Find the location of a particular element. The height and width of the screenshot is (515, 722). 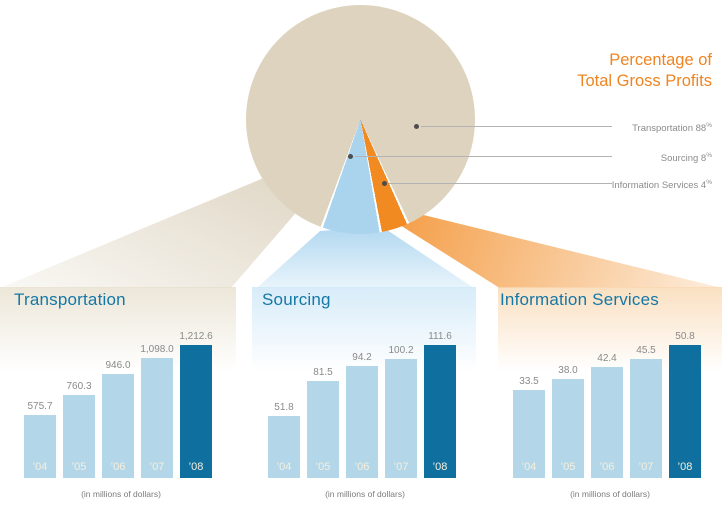

bar-column: 111.6 ’08 is located at coordinates (440, 404).